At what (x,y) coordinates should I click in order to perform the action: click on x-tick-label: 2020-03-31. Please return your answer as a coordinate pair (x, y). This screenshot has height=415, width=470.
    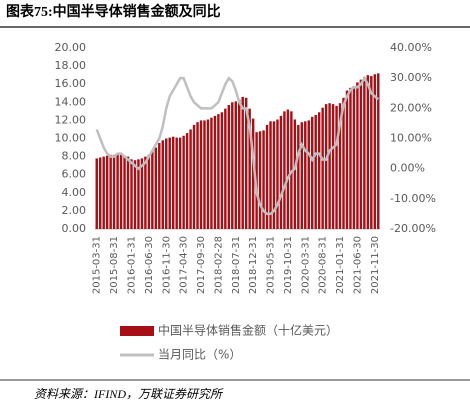
    Looking at the image, I should click on (305, 265).